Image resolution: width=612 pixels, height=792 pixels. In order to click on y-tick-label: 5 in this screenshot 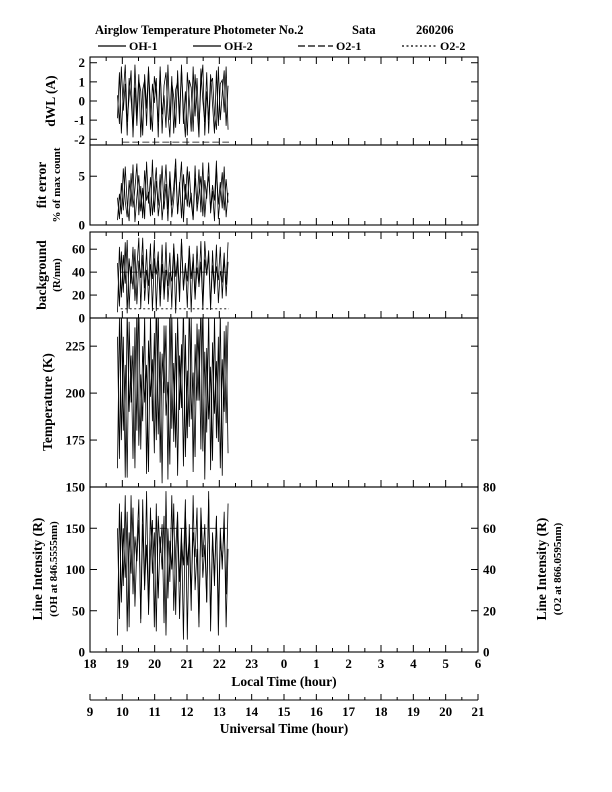, I will do `click(82, 176)`.